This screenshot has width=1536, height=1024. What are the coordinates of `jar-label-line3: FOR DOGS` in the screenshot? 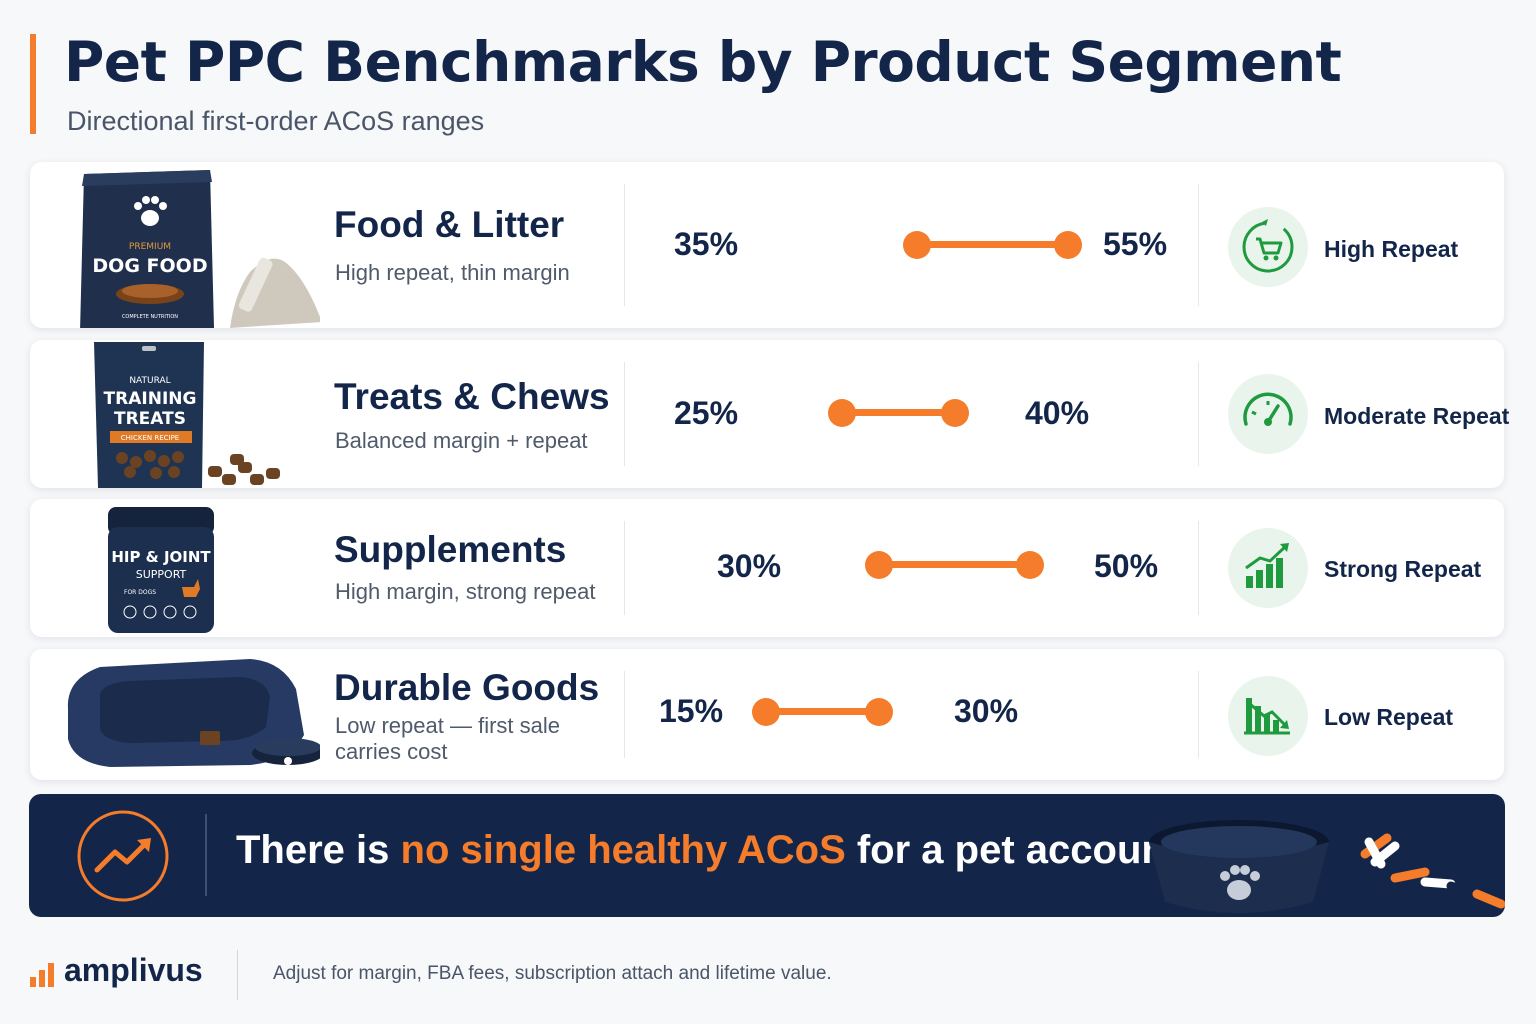 It's located at (140, 592).